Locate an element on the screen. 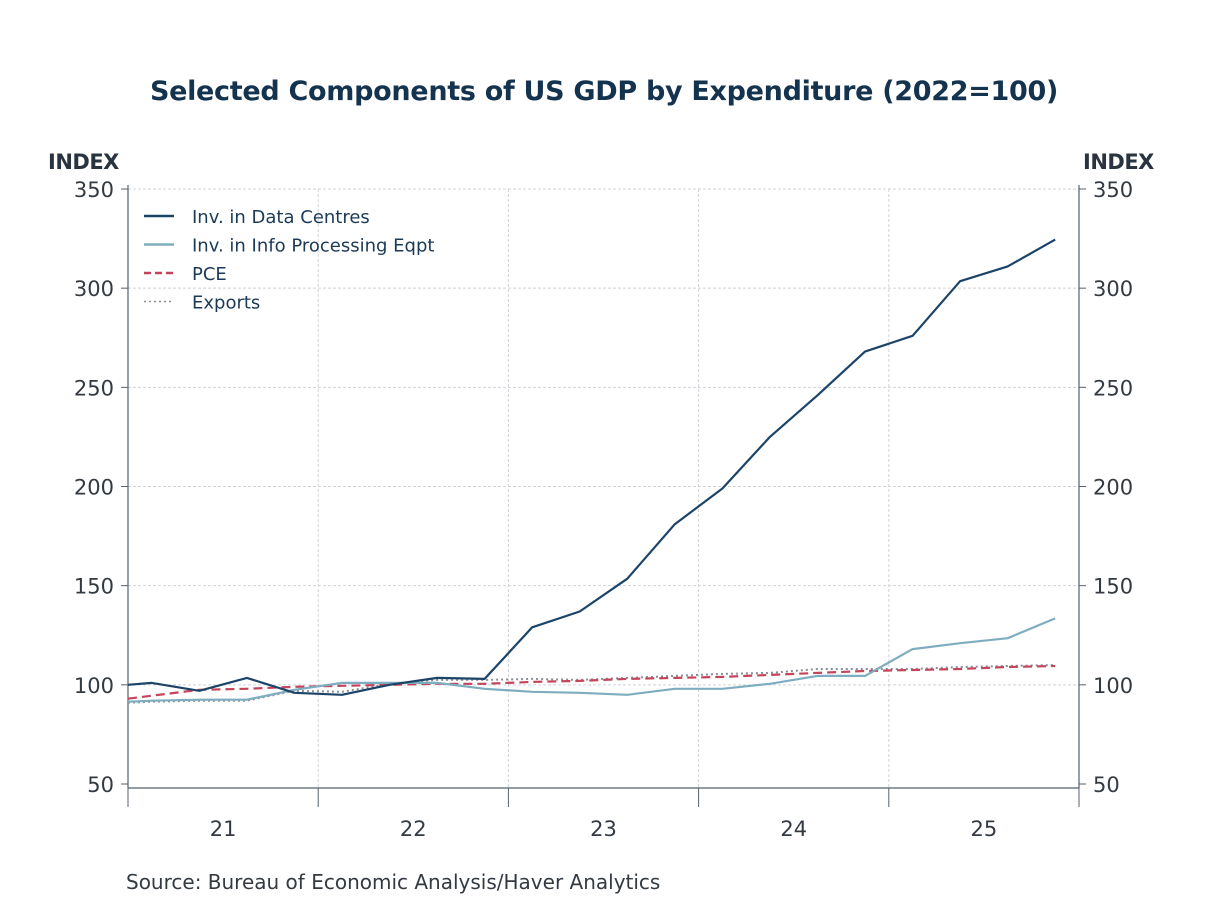 The height and width of the screenshot is (906, 1208). y-tick-label-left: 350 is located at coordinates (94, 190).